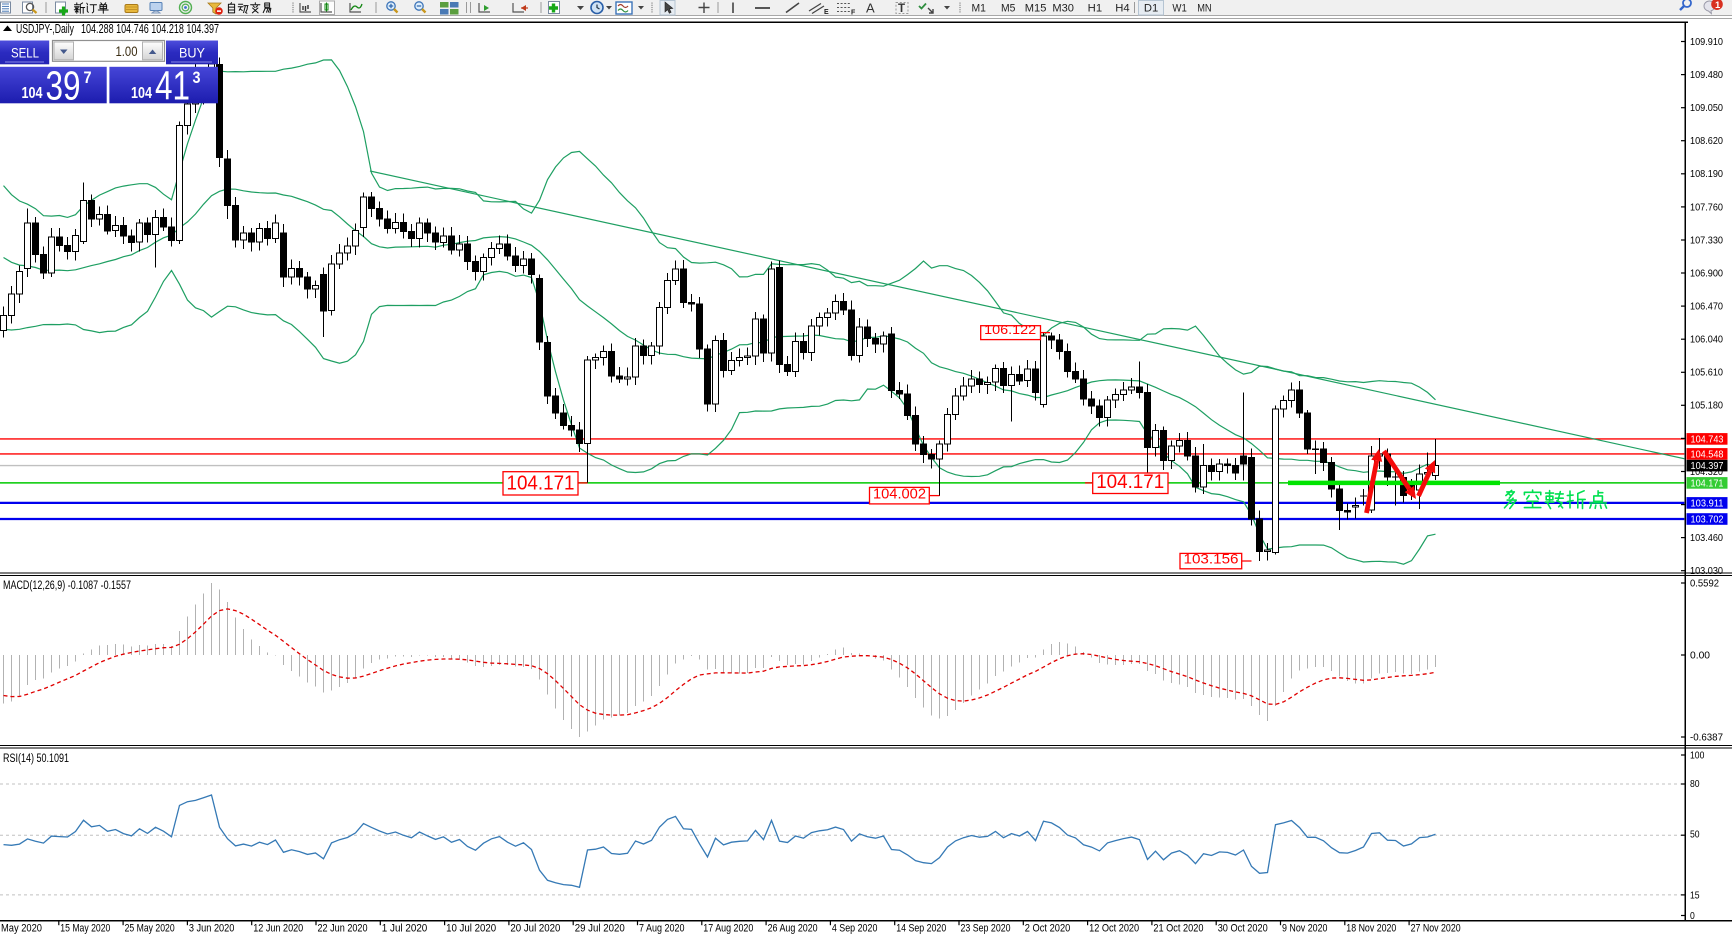 The height and width of the screenshot is (934, 1732). What do you see at coordinates (1371, 928) in the screenshot?
I see `svg-text: 18 Nov 2020` at bounding box center [1371, 928].